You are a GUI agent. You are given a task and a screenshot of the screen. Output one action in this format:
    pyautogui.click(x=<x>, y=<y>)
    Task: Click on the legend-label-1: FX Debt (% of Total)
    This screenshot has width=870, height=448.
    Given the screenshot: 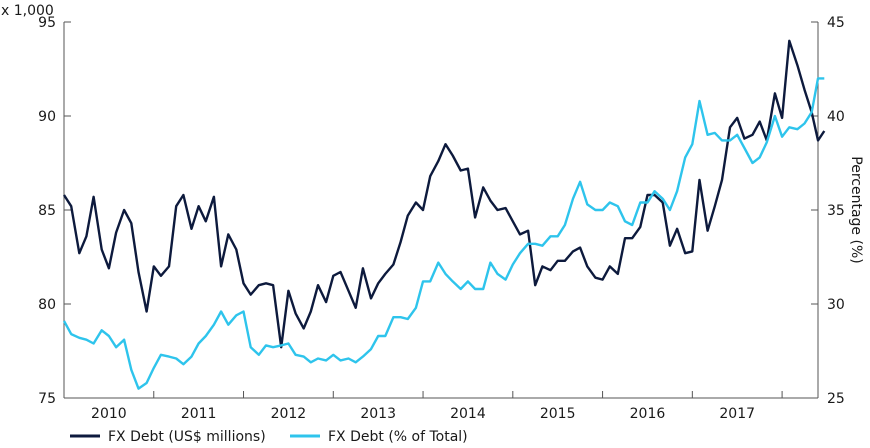 What is the action you would take?
    pyautogui.click(x=398, y=437)
    